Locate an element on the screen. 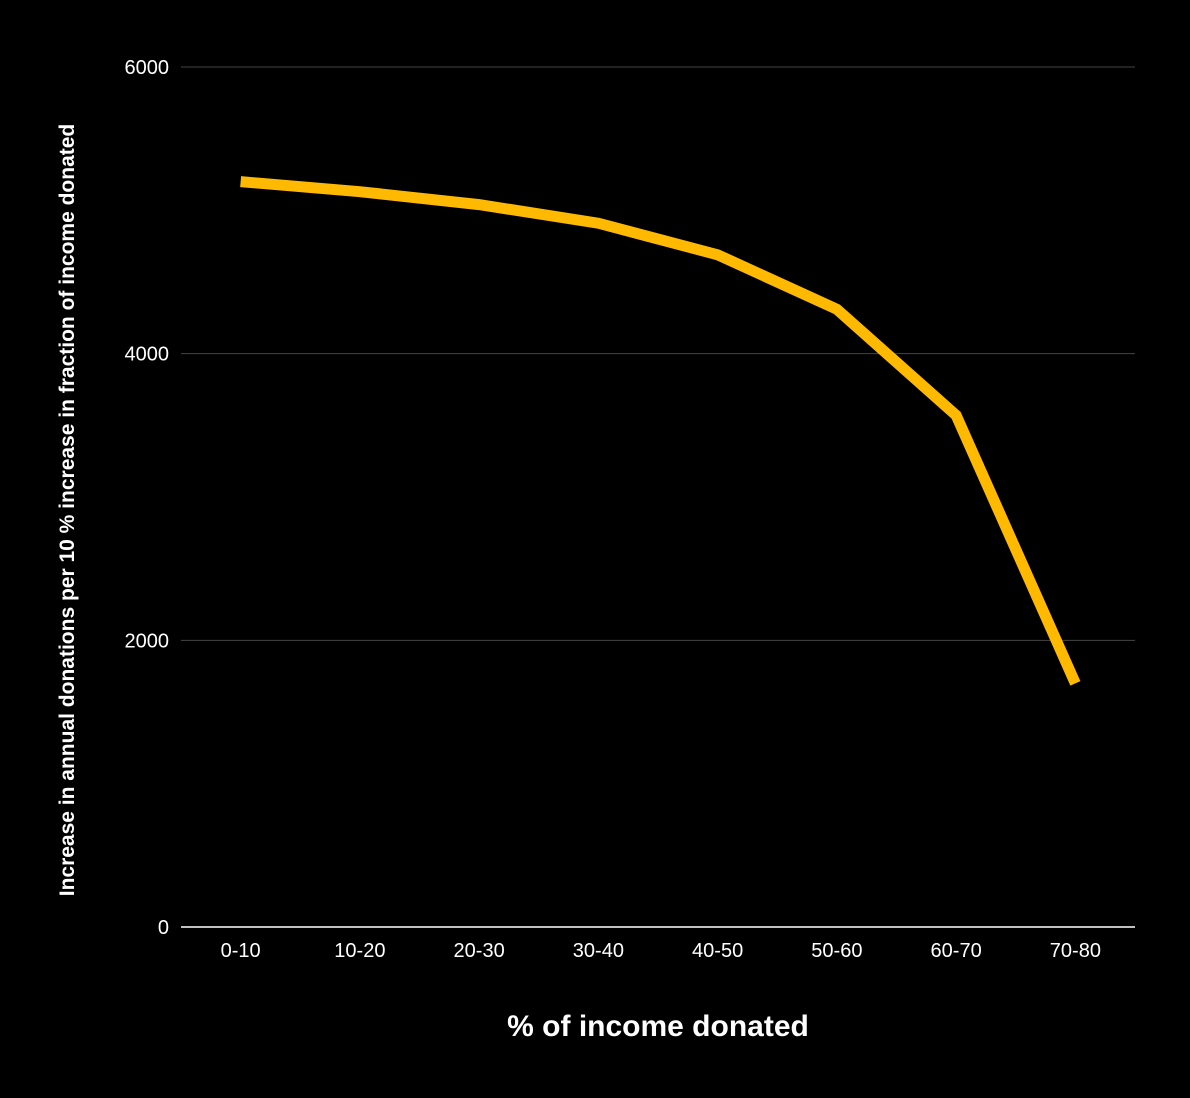 The width and height of the screenshot is (1190, 1098). x-tick-label: 40-50 is located at coordinates (717, 951).